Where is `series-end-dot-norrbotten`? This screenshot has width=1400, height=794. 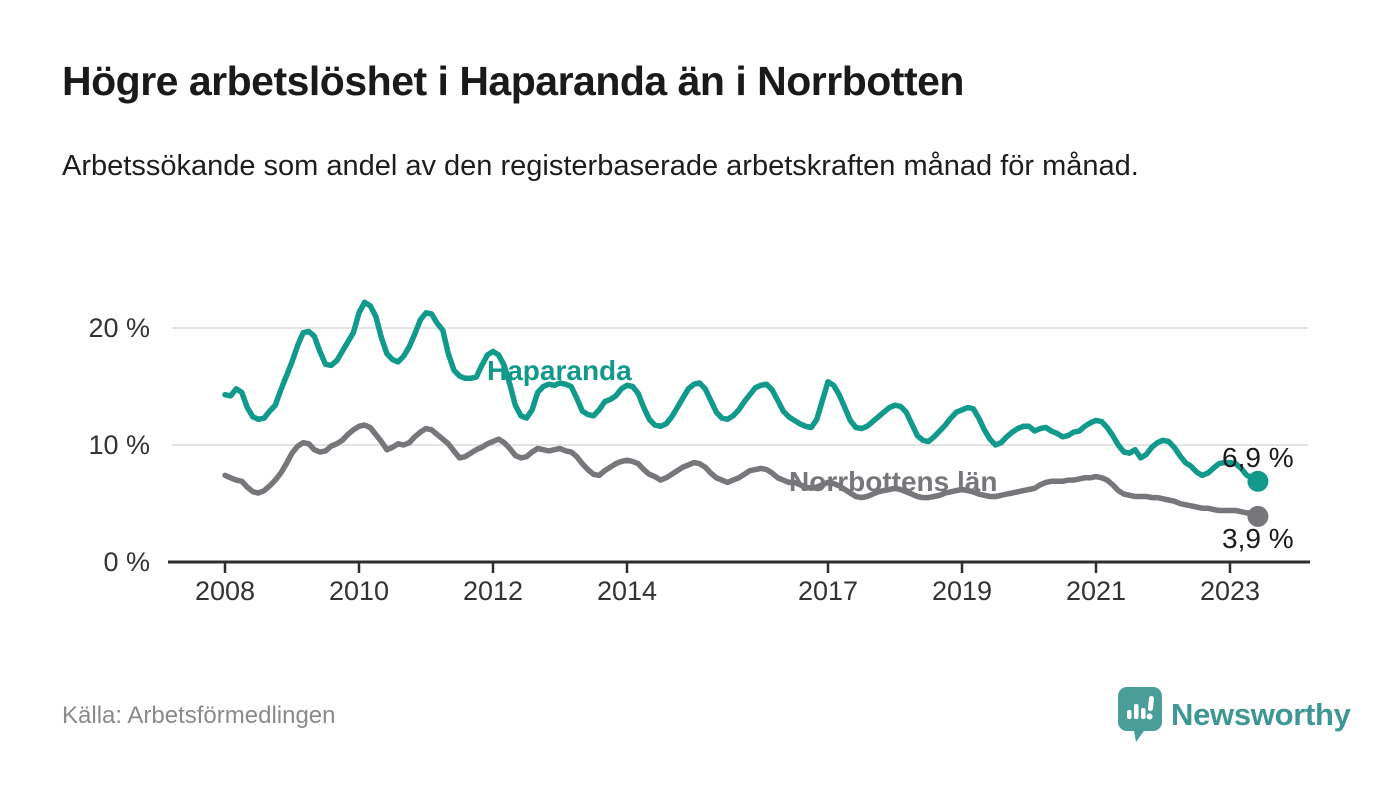 series-end-dot-norrbotten is located at coordinates (1258, 516).